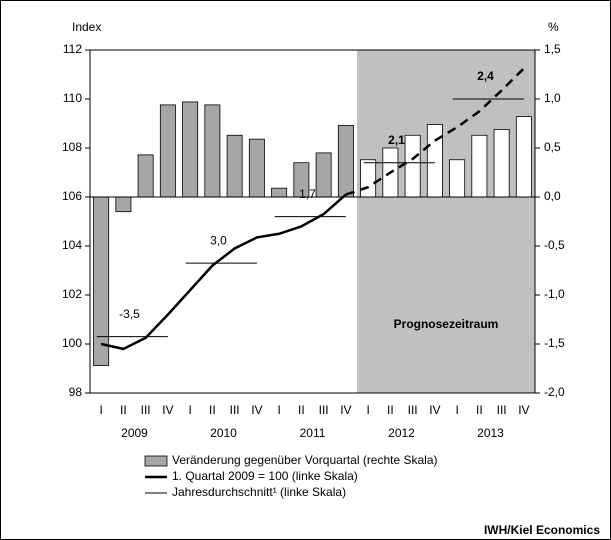 The image size is (611, 540). What do you see at coordinates (72, 196) in the screenshot?
I see `y-tick-label: 106` at bounding box center [72, 196].